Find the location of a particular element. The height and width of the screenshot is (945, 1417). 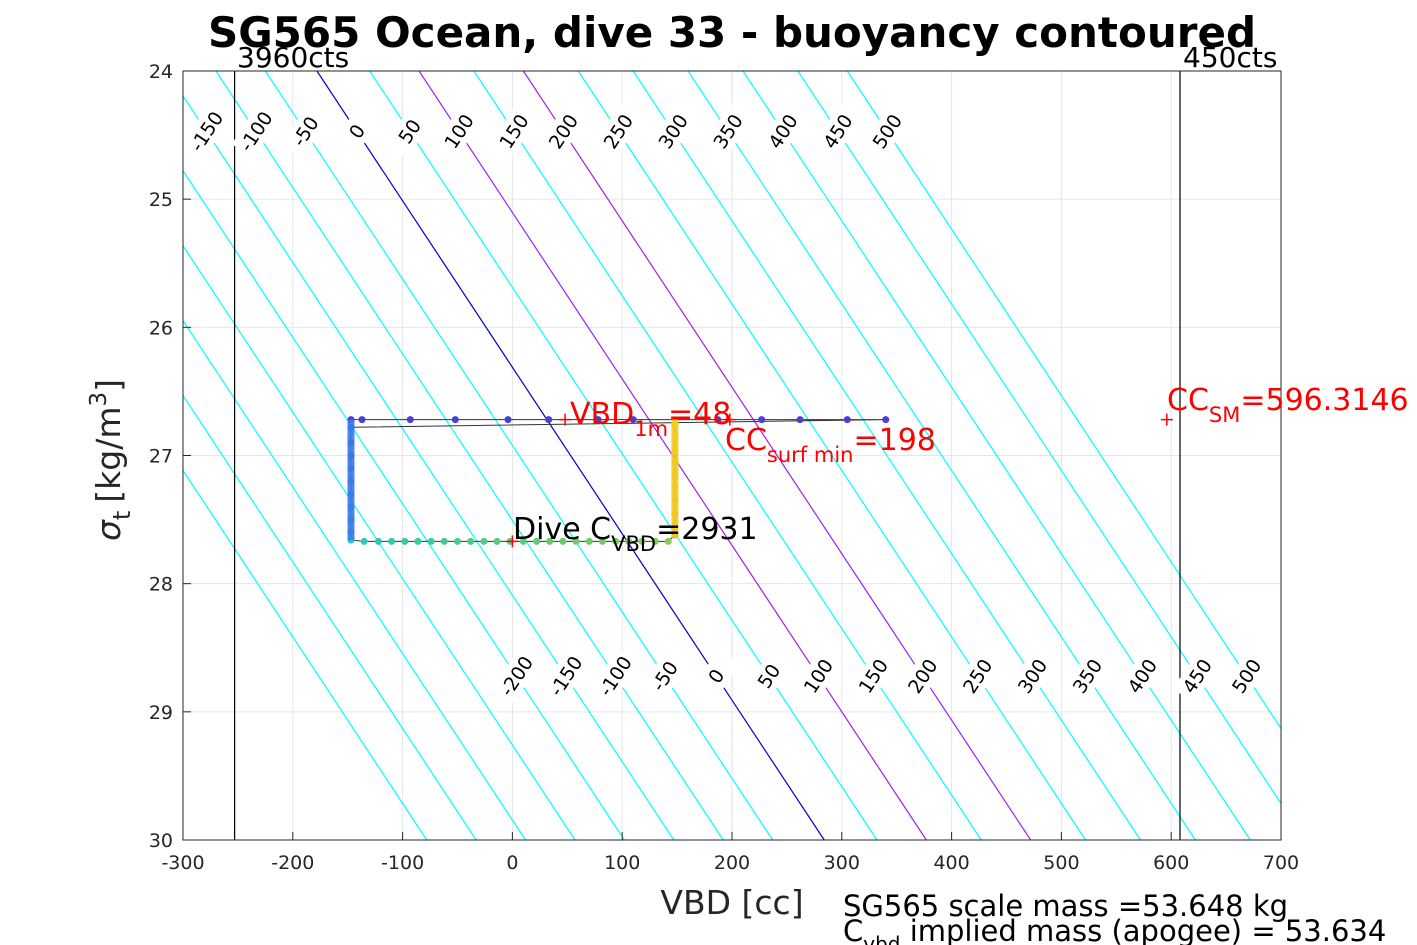

x-tick-label: -200 is located at coordinates (292, 863).